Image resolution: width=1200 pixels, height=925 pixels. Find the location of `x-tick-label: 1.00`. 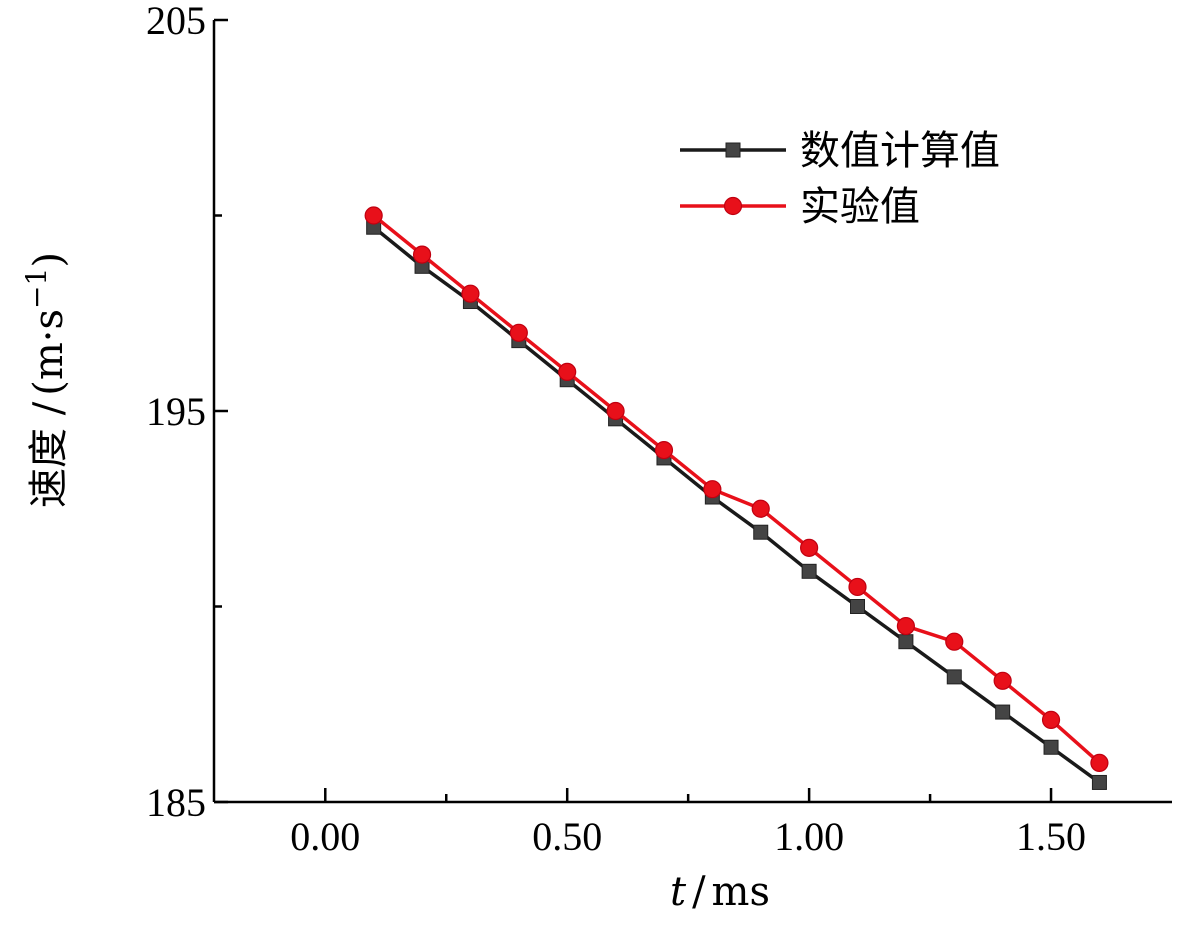

x-tick-label: 1.00 is located at coordinates (809, 836).